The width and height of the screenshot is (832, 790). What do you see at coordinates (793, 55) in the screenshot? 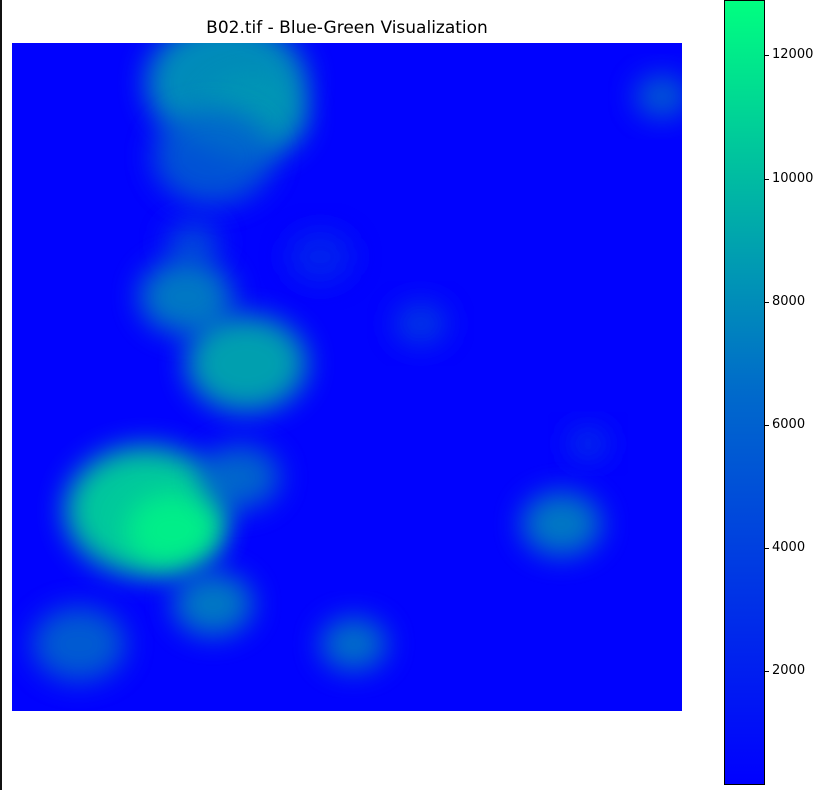
I see `colorbar-tick-label-5: 12000` at bounding box center [793, 55].